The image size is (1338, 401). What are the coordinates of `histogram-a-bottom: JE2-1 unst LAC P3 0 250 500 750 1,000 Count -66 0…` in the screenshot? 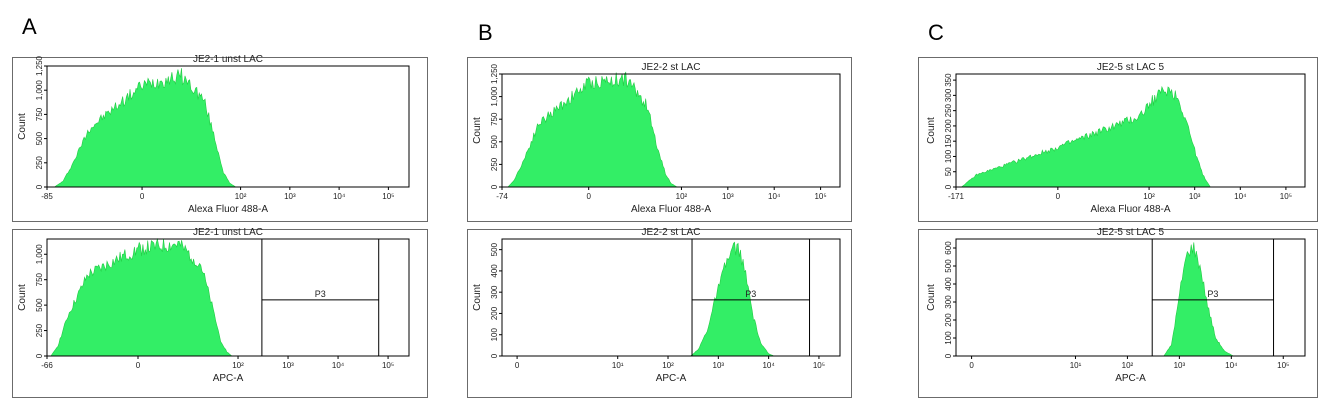 It's located at (220, 312).